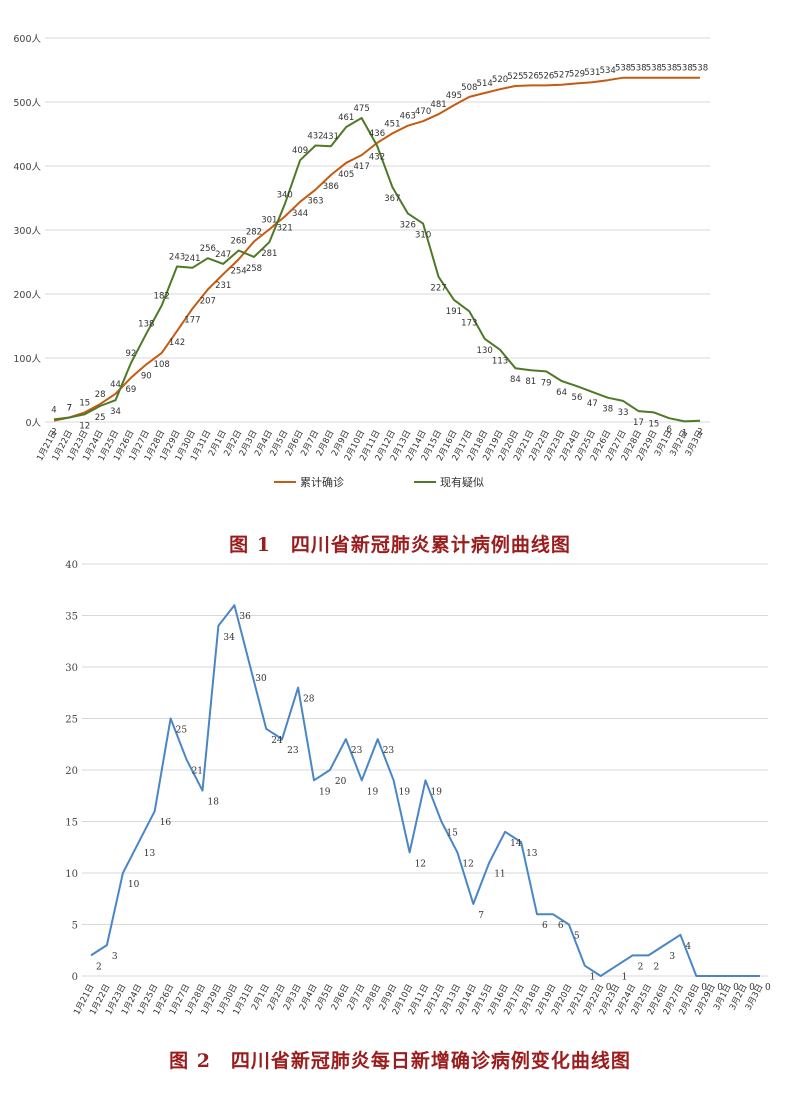  What do you see at coordinates (438, 105) in the screenshot?
I see `data-label: 481` at bounding box center [438, 105].